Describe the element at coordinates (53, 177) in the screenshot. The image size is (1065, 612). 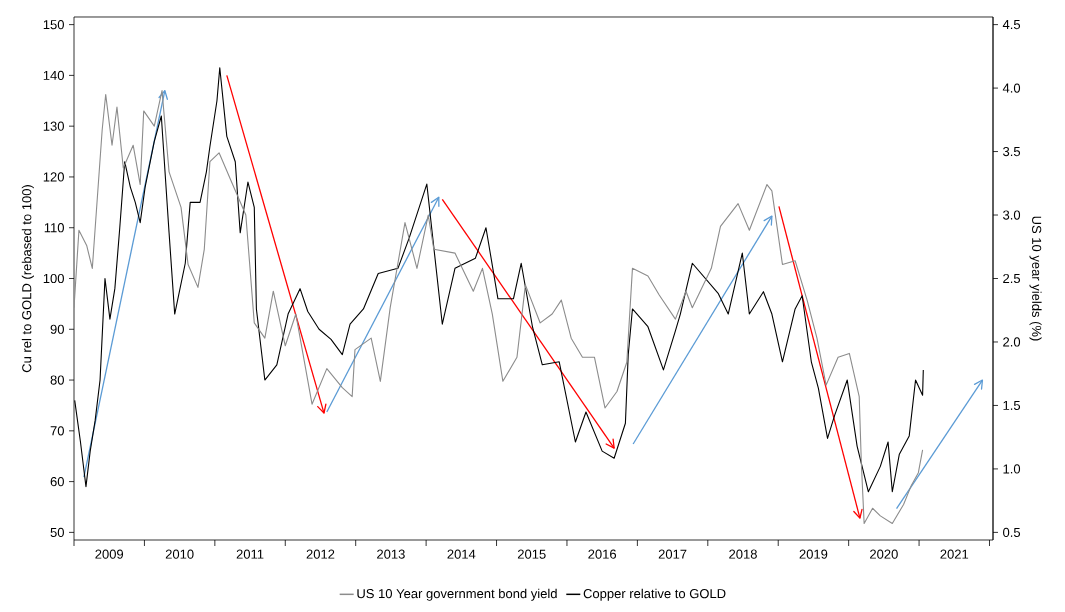
I see `y-tick-label: 120` at that location.